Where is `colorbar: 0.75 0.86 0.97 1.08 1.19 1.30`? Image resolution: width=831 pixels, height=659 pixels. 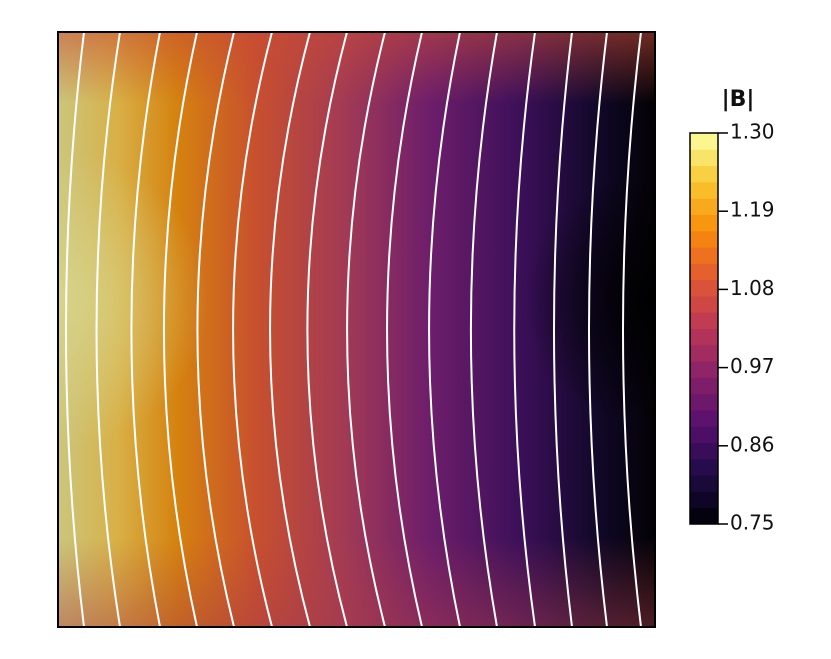
colorbar: 0.75 0.86 0.97 1.08 1.19 1.30 is located at coordinates (732, 327).